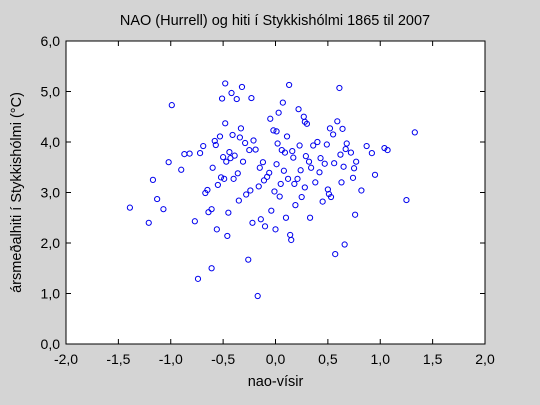  Describe the element at coordinates (485, 359) in the screenshot. I see `x-tick-label: 2,0` at that location.